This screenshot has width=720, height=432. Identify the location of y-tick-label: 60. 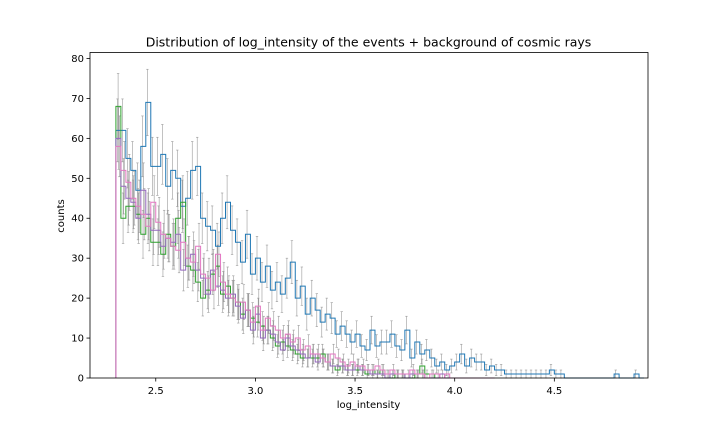
(77, 139).